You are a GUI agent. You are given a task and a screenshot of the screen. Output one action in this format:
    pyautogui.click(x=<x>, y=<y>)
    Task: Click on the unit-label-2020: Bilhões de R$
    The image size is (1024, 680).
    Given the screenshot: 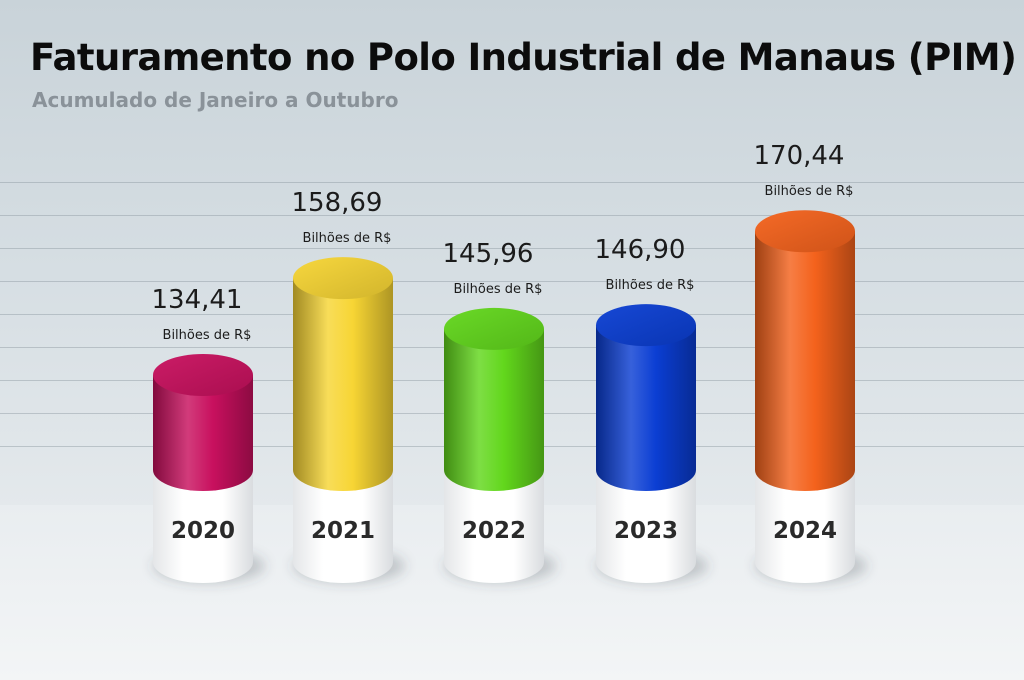 What is the action you would take?
    pyautogui.click(x=207, y=335)
    